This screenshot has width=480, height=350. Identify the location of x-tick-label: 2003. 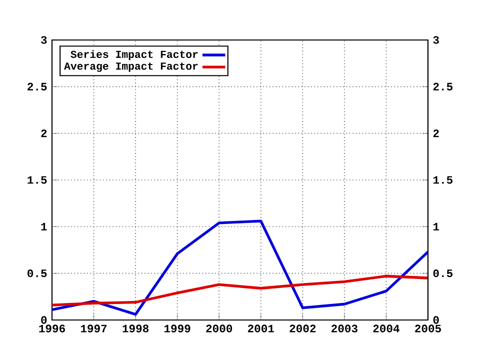
(345, 328).